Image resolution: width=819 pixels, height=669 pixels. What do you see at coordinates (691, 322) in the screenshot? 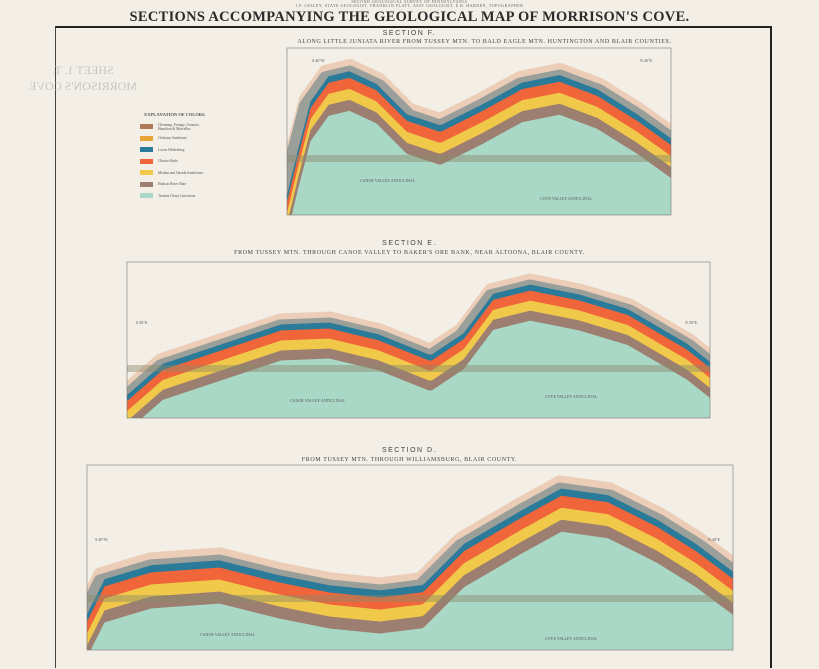
I see `section-e-right-direction: N.50°E.` at bounding box center [691, 322].